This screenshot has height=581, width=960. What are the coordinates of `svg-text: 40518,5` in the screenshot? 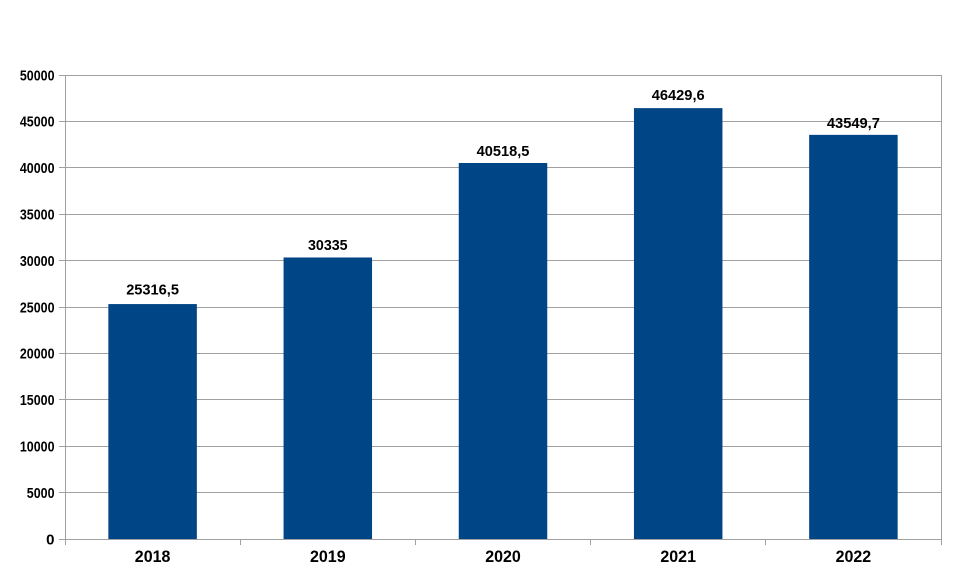 It's located at (503, 151).